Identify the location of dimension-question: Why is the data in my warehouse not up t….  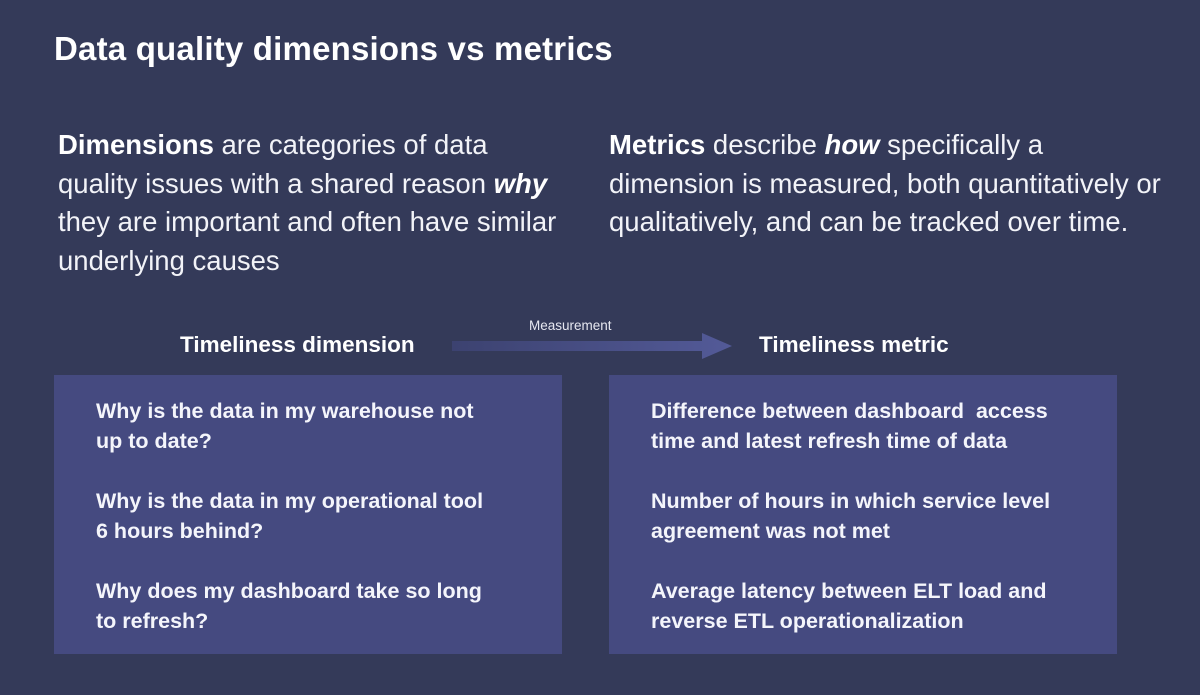
(285, 426).